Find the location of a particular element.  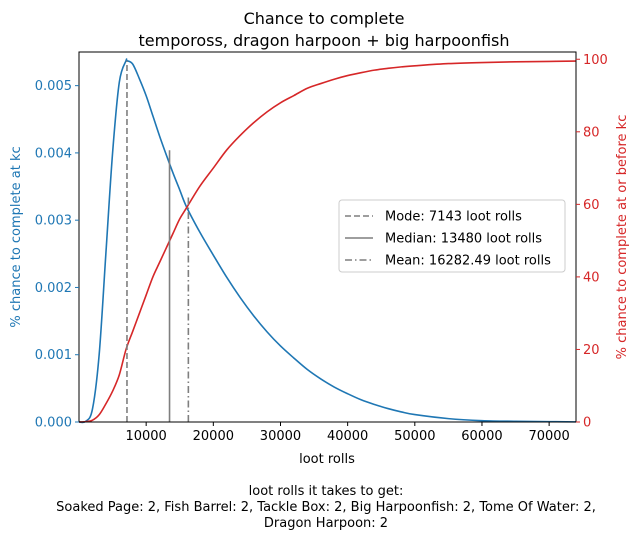

x-tick-label: 70000 is located at coordinates (548, 436).